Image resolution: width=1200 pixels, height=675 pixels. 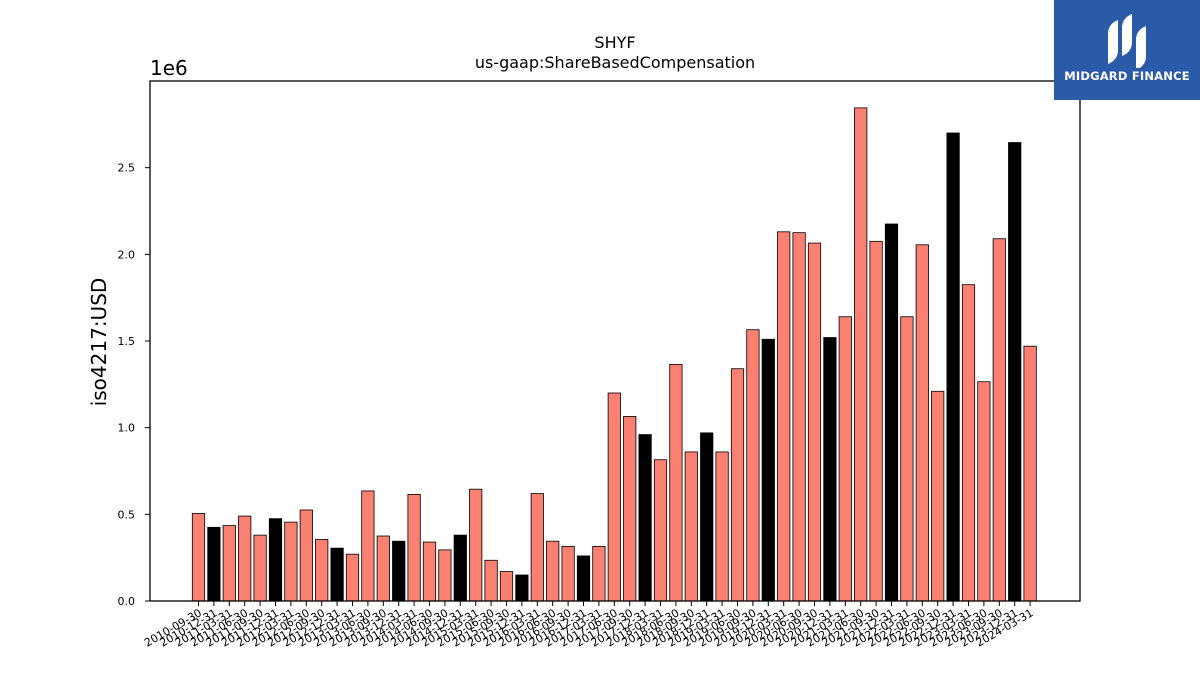 What do you see at coordinates (127, 168) in the screenshot?
I see `y-tick-label: 2.5` at bounding box center [127, 168].